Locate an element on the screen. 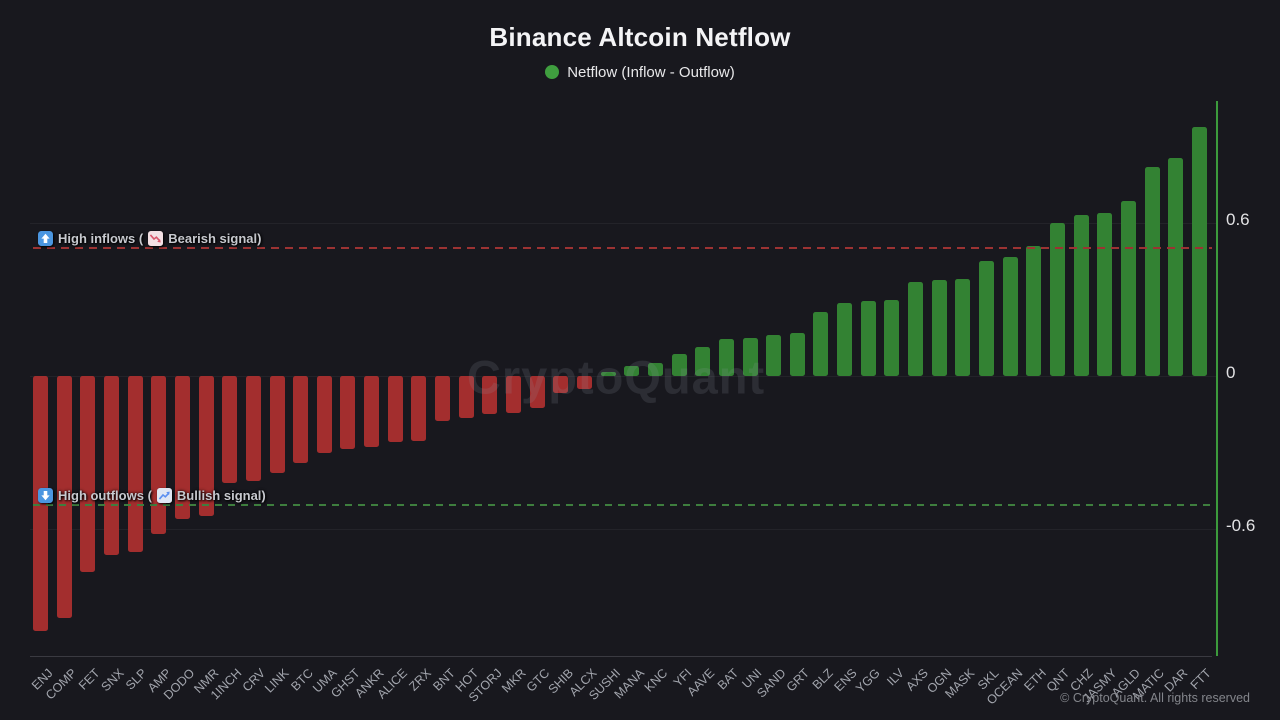 Image resolution: width=1280 pixels, height=720 pixels. bar-YGG is located at coordinates (868, 338).